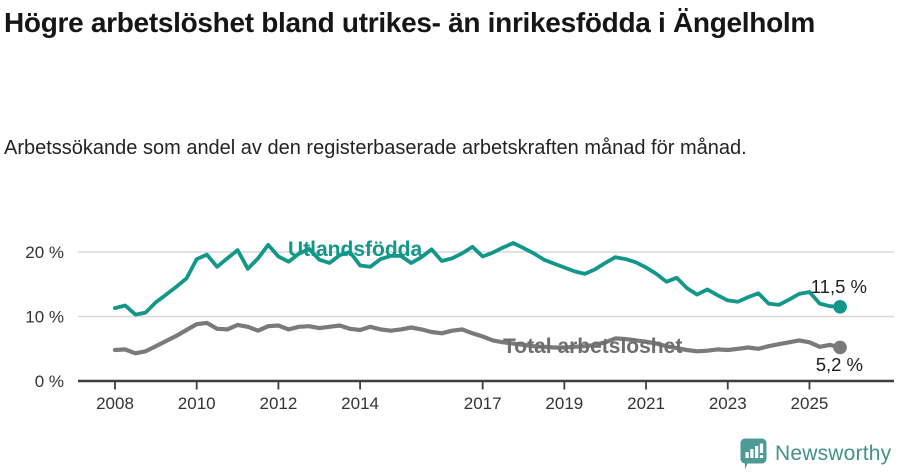 The image size is (900, 474). What do you see at coordinates (753, 454) in the screenshot?
I see `newsworthy-logo-icon` at bounding box center [753, 454].